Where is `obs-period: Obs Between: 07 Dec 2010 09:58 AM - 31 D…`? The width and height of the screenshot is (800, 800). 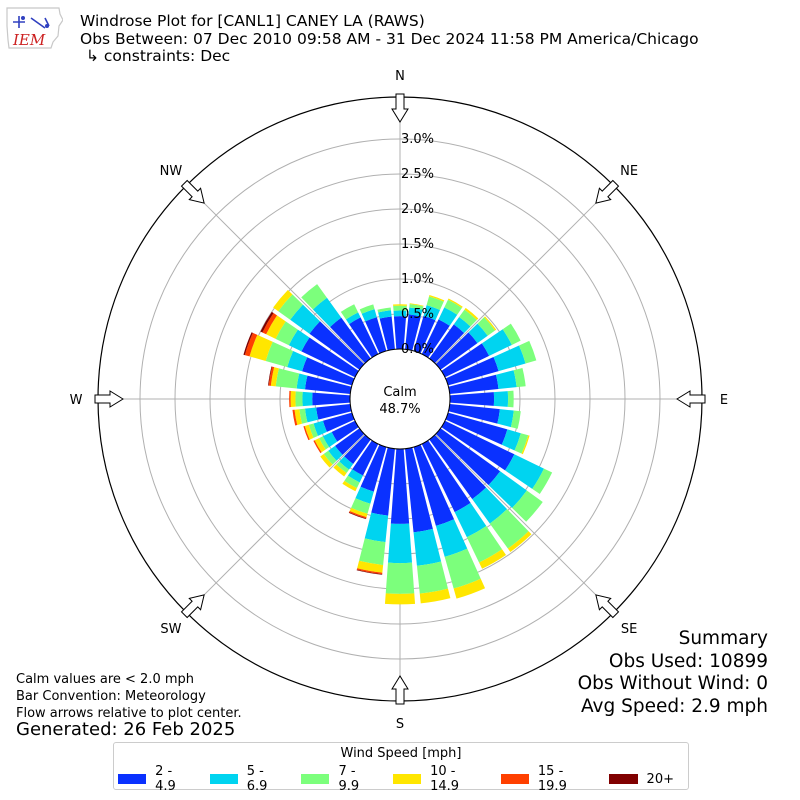 obs-period: Obs Between: 07 Dec 2010 09:58 AM - 31 D… is located at coordinates (389, 39).